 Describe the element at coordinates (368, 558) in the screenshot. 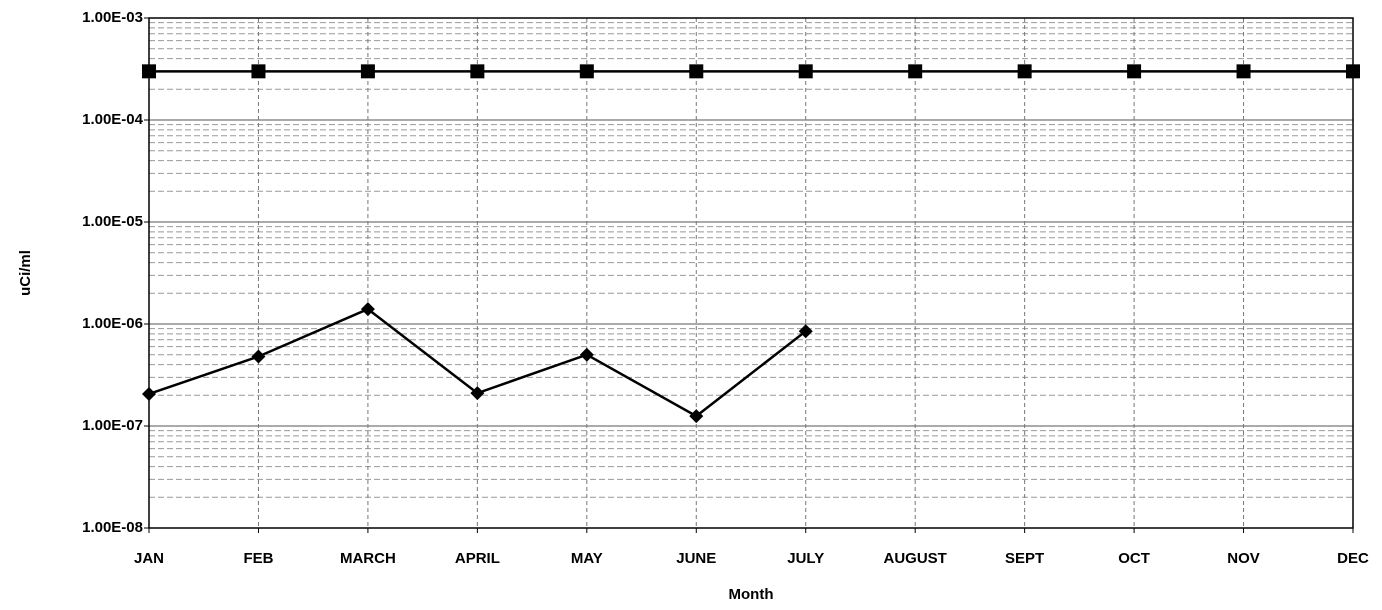

I see `x-tick-label: MARCH` at that location.